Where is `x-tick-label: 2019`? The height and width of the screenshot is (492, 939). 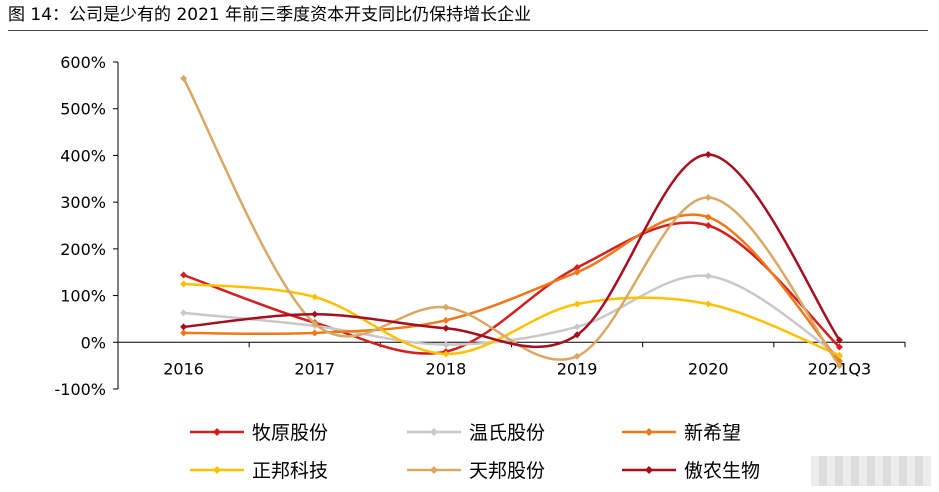
x-tick-label: 2019 is located at coordinates (577, 368).